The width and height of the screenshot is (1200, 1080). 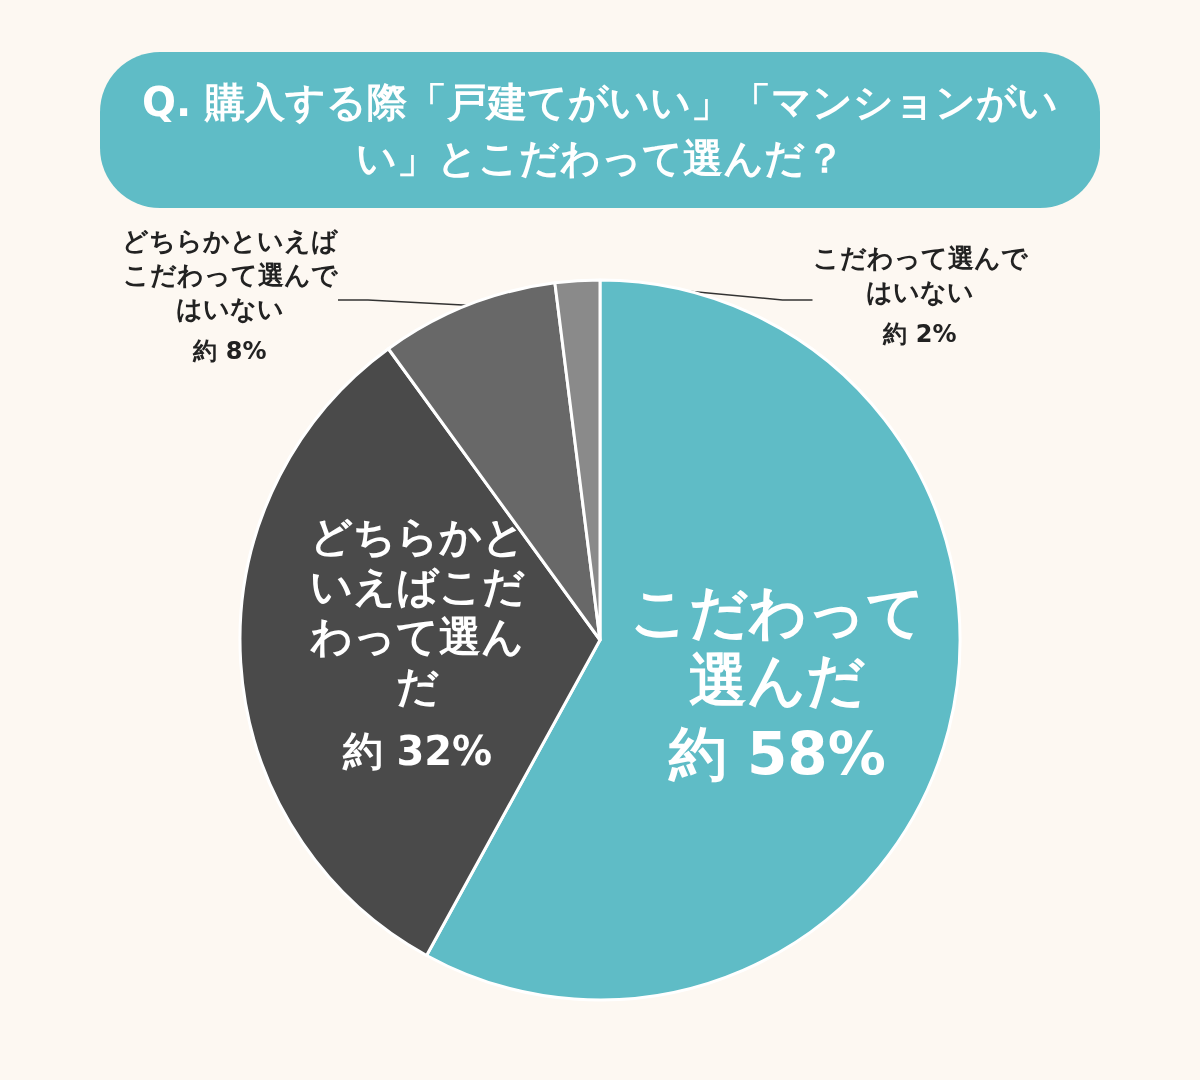 What do you see at coordinates (600, 130) in the screenshot?
I see `chart-title: Q. 購入する際「戸建てがいい」「マンションがいい」とこだわって選んだ？` at bounding box center [600, 130].